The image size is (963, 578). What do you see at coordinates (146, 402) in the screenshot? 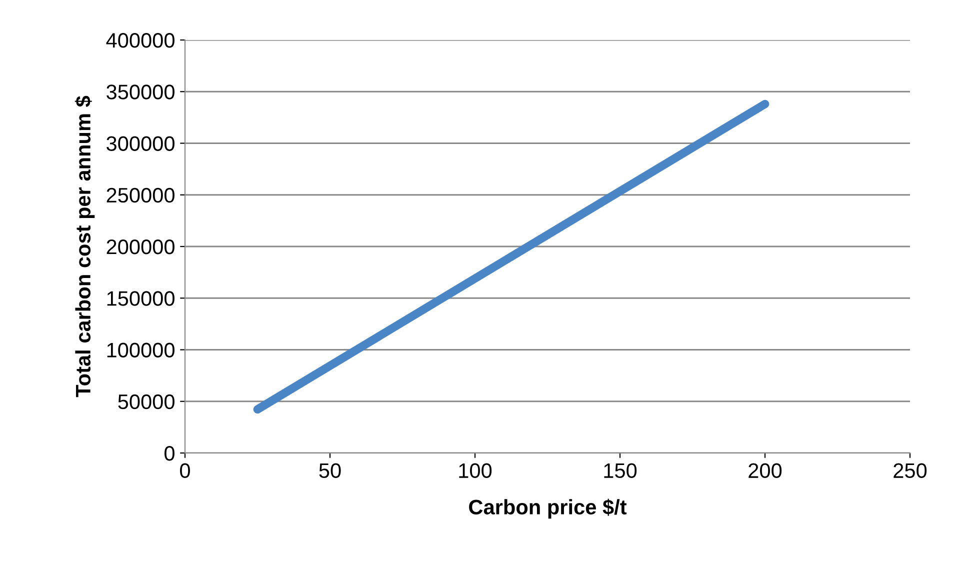
I see `y-tick-label: 50000` at bounding box center [146, 402].